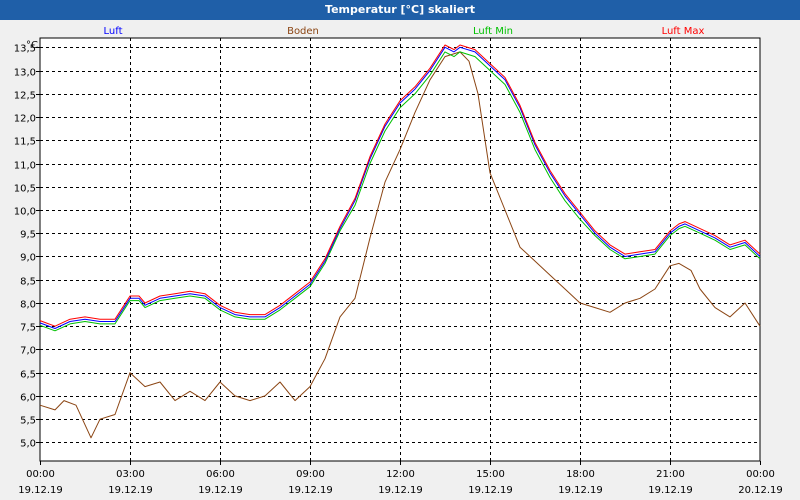  Describe the element at coordinates (493, 31) in the screenshot. I see `legend-entry-luft-min: Luft Min` at that location.